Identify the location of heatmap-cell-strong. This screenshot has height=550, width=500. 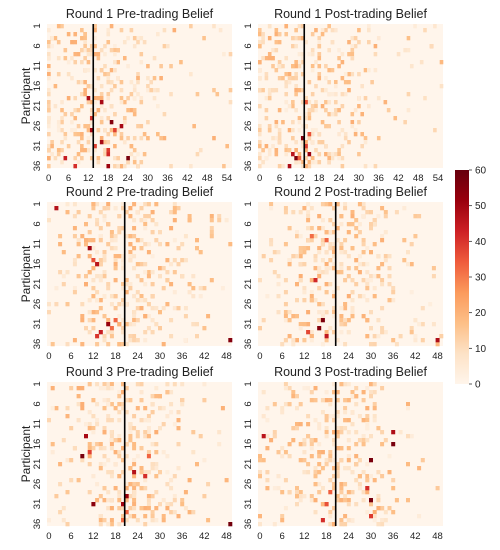
(123, 504).